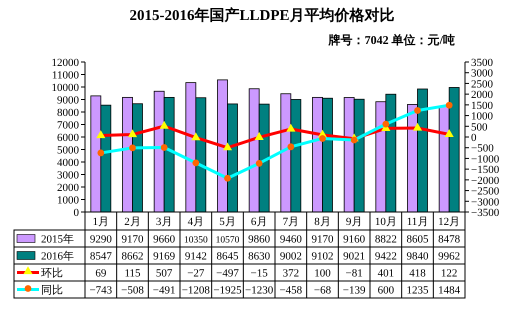 The height and width of the screenshot is (334, 524). What do you see at coordinates (386, 274) in the screenshot?
I see `data-label: 401` at bounding box center [386, 274].